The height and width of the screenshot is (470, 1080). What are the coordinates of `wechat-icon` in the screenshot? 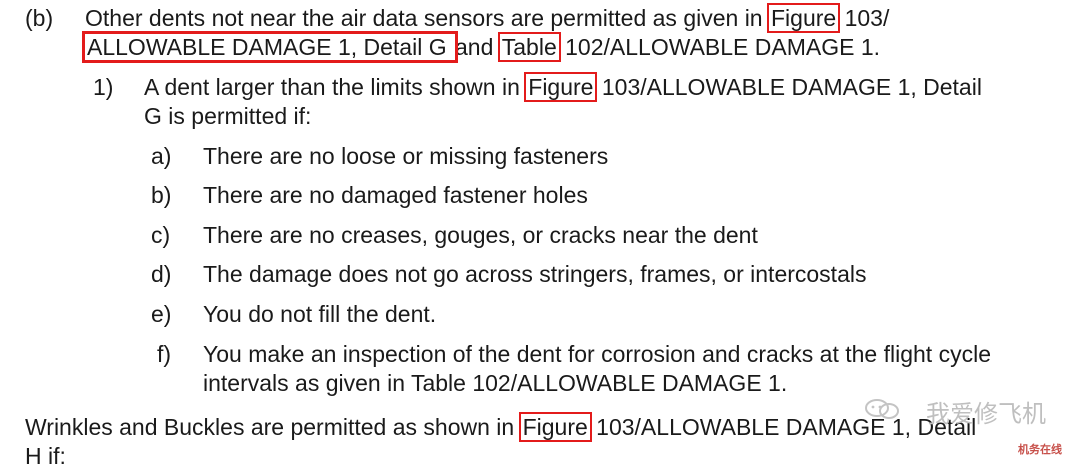 It's located at (882, 409).